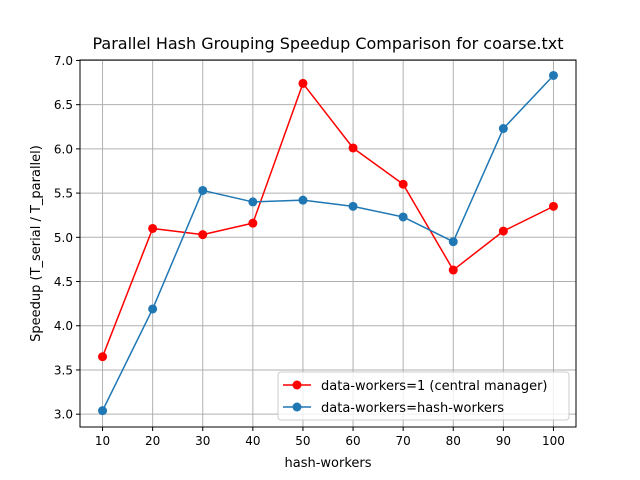 The width and height of the screenshot is (640, 480). I want to click on x-tick-label: 10, so click(102, 441).